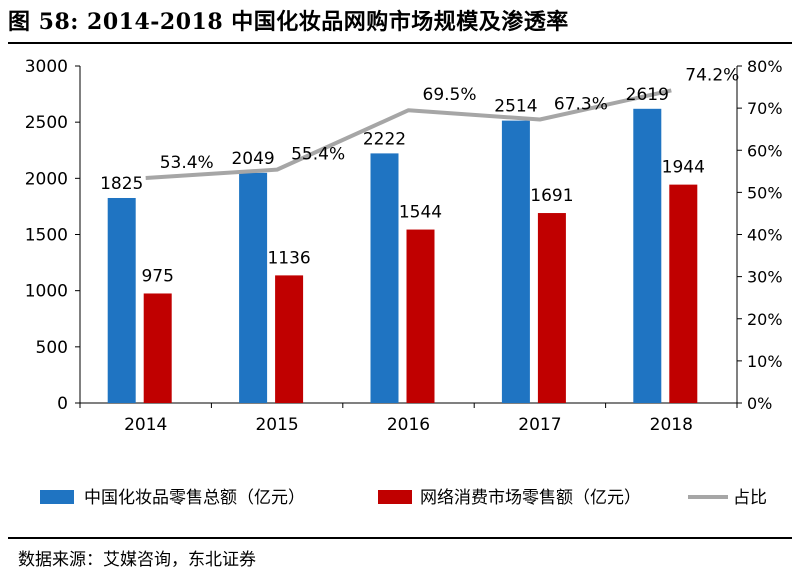  Describe the element at coordinates (52, 348) in the screenshot. I see `left-axis-tick-label: 500` at that location.